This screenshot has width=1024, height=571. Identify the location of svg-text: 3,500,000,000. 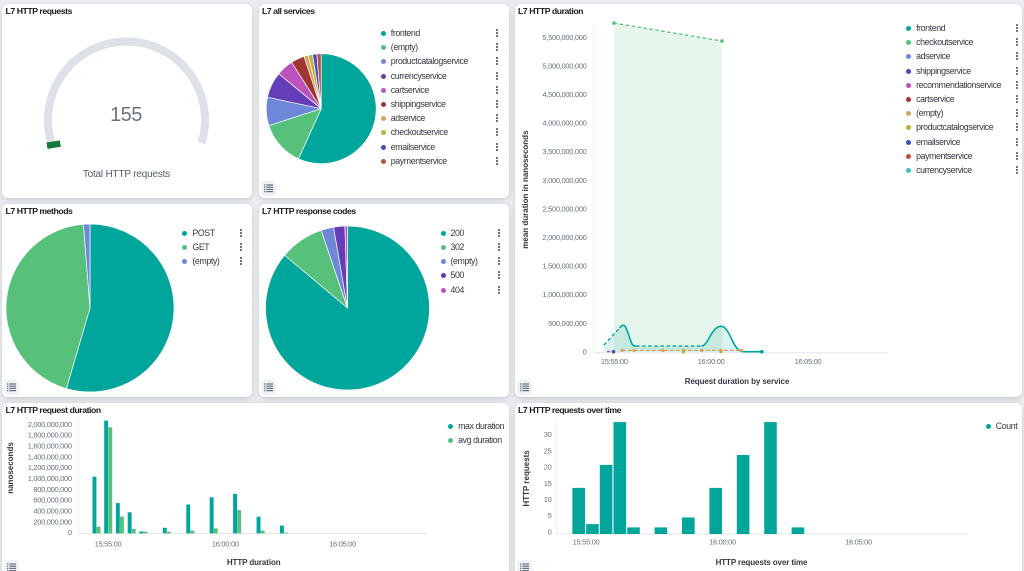
(564, 151).